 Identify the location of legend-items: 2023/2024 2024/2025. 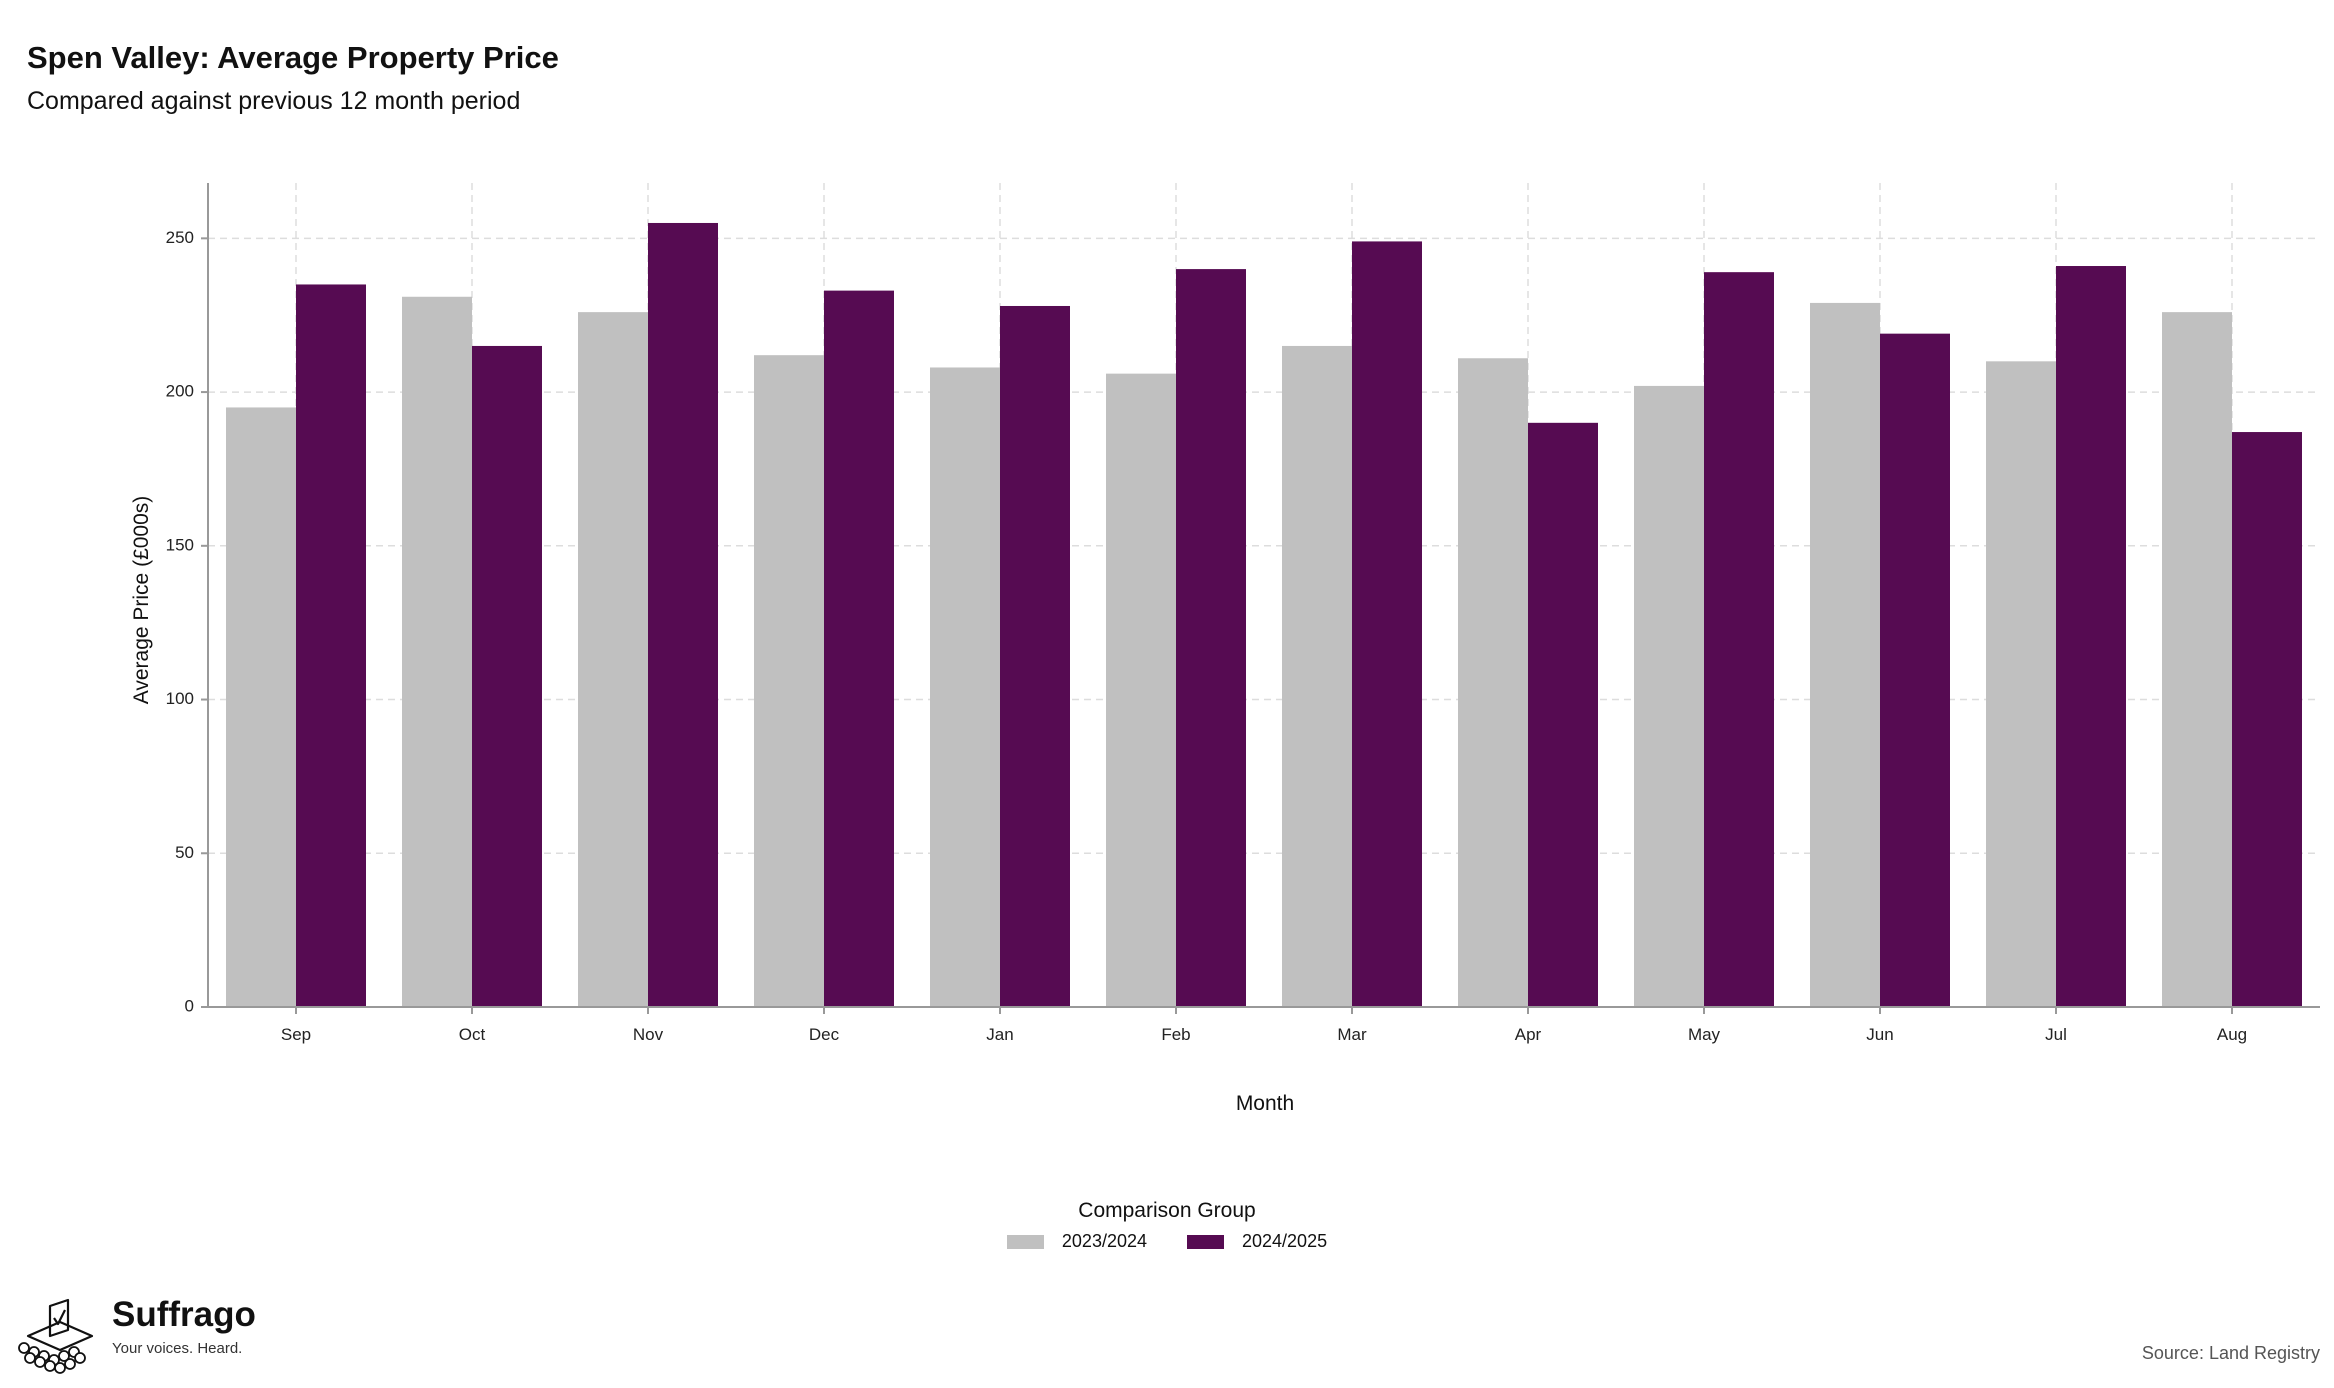
(1167, 1241).